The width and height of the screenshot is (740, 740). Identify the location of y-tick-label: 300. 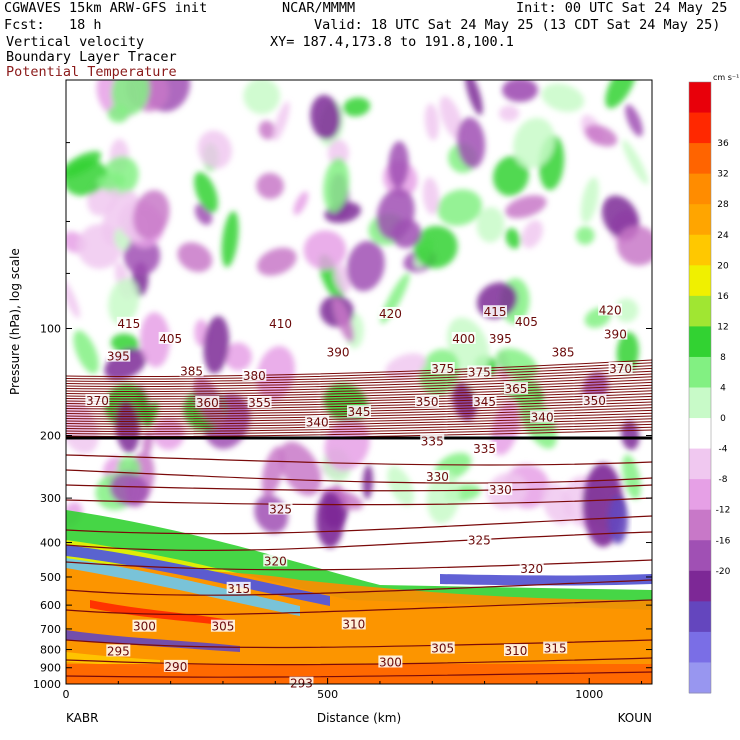
(50, 498).